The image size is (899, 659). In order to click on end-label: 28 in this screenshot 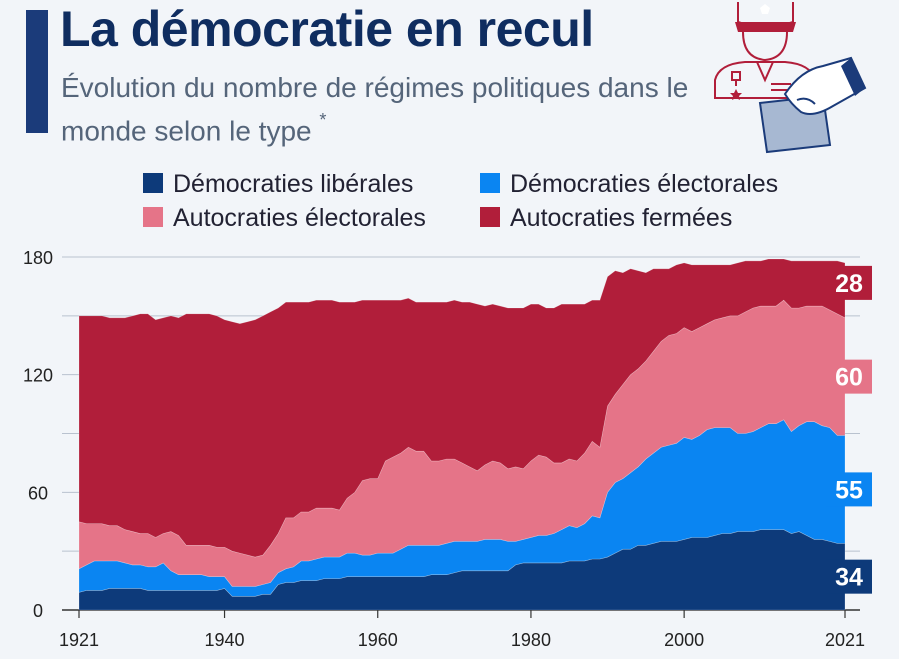, I will do `click(849, 284)`.